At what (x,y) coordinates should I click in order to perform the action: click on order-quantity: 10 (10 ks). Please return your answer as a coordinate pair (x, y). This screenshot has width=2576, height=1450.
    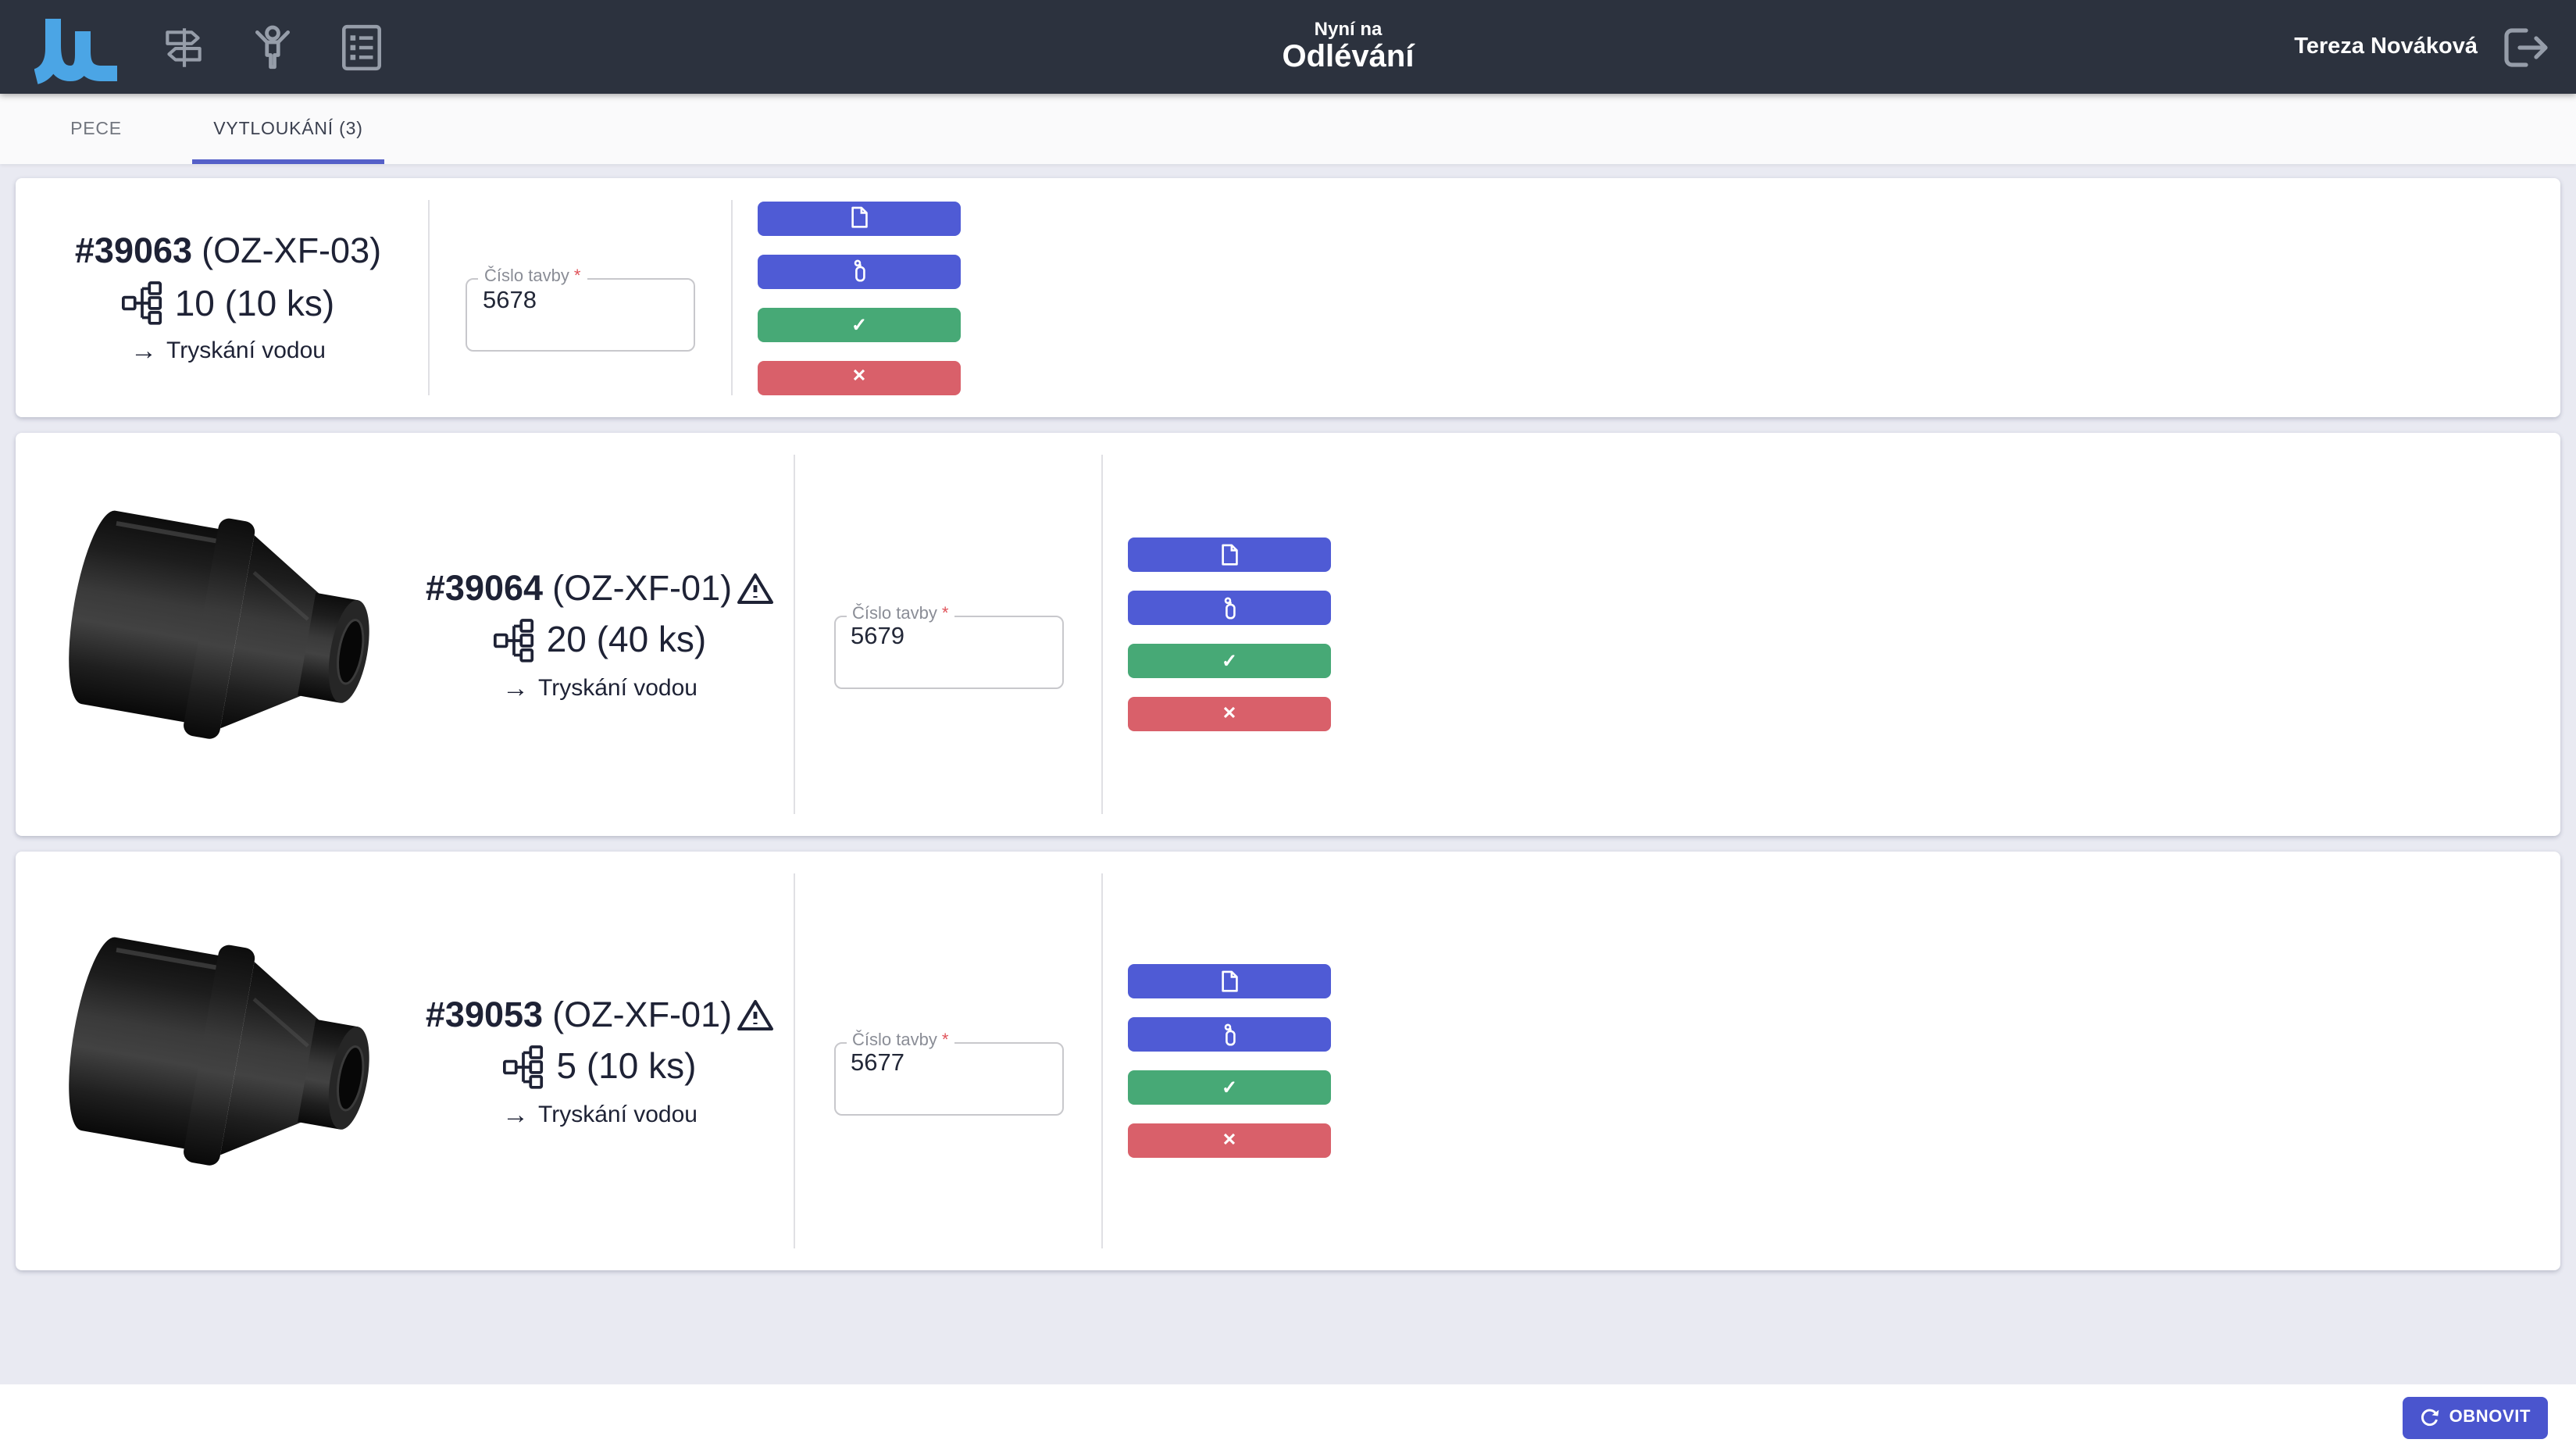
    Looking at the image, I should click on (254, 302).